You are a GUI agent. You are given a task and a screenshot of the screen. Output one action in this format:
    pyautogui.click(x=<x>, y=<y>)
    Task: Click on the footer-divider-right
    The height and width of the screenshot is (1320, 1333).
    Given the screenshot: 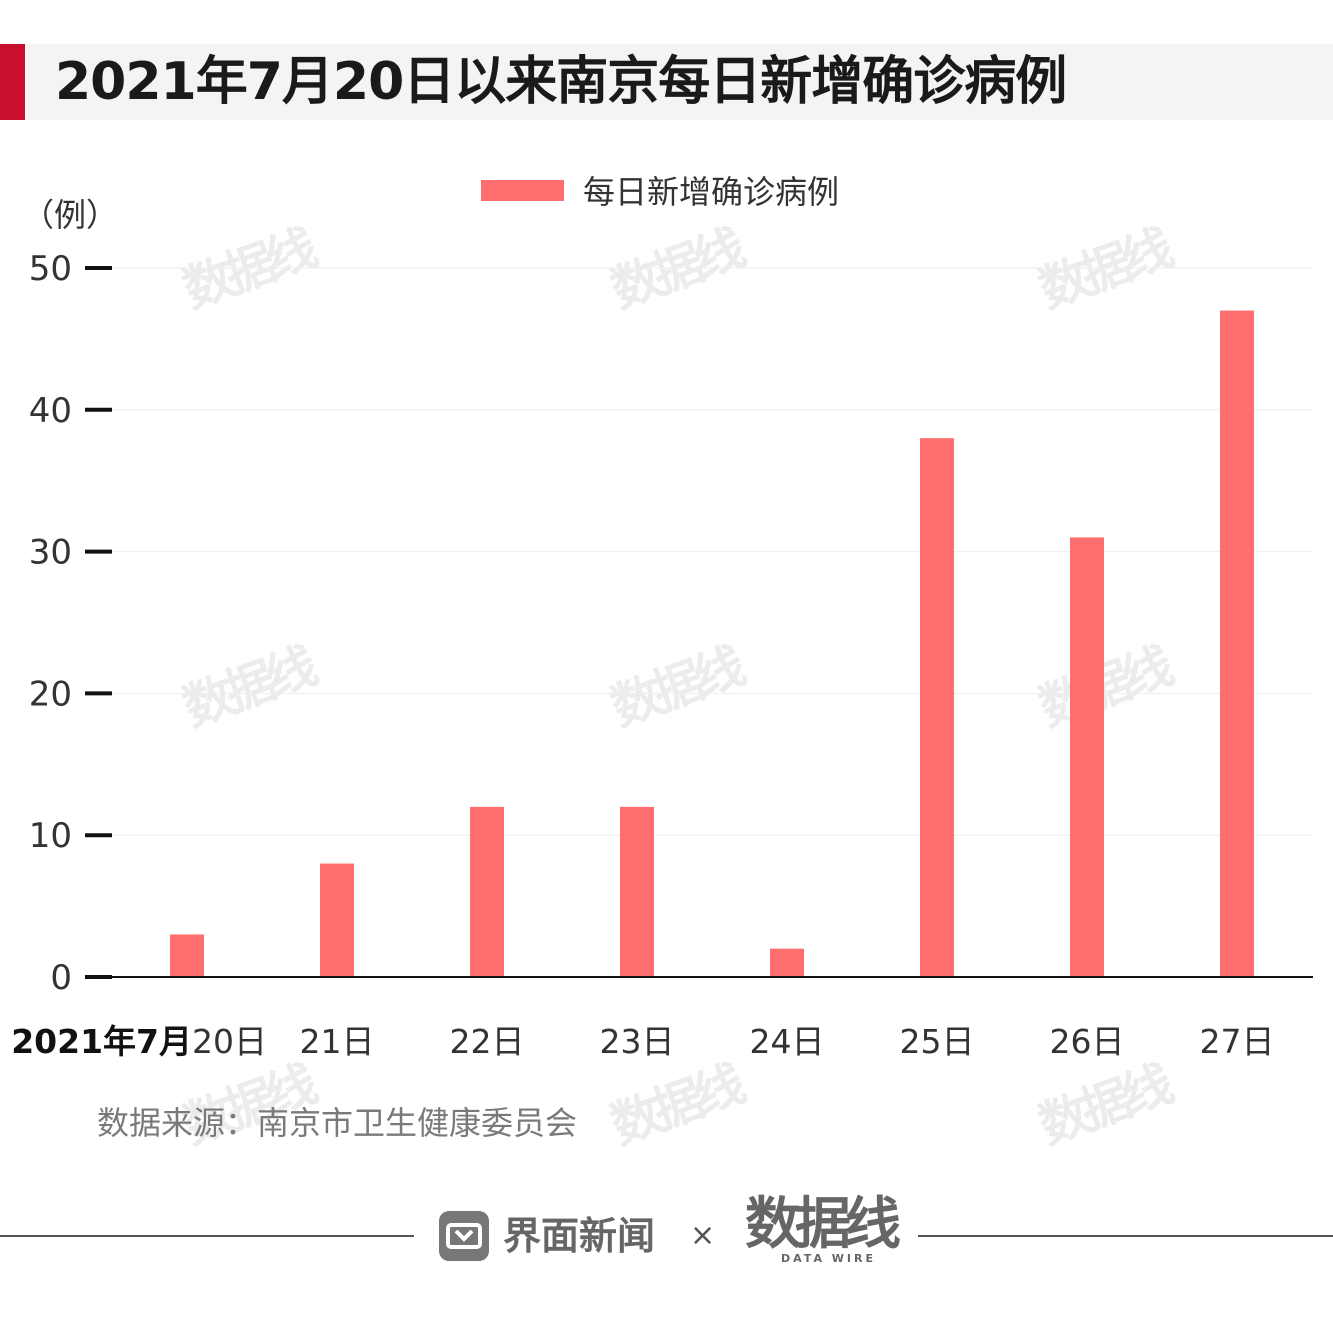 What is the action you would take?
    pyautogui.click(x=1125, y=1236)
    